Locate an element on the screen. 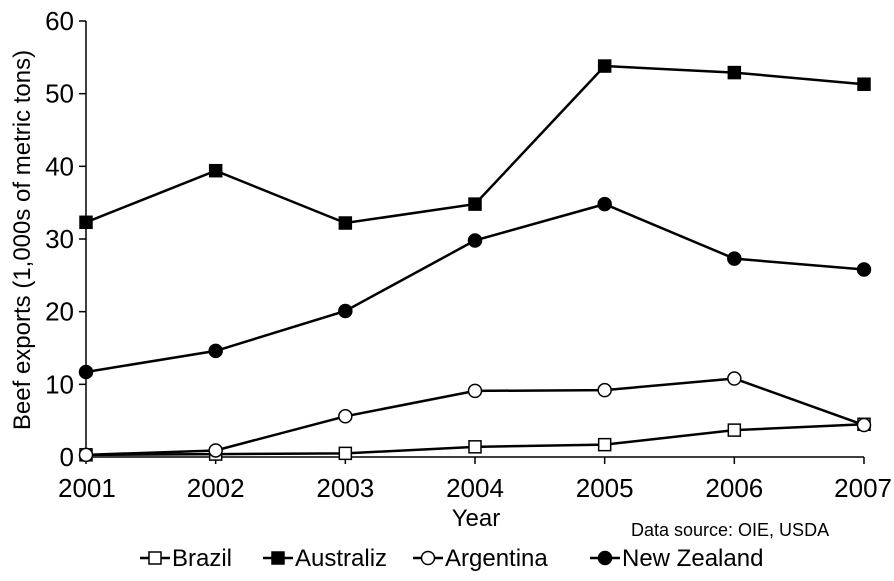 This screenshot has width=894, height=581. legend-item: New Zealand is located at coordinates (676, 558).